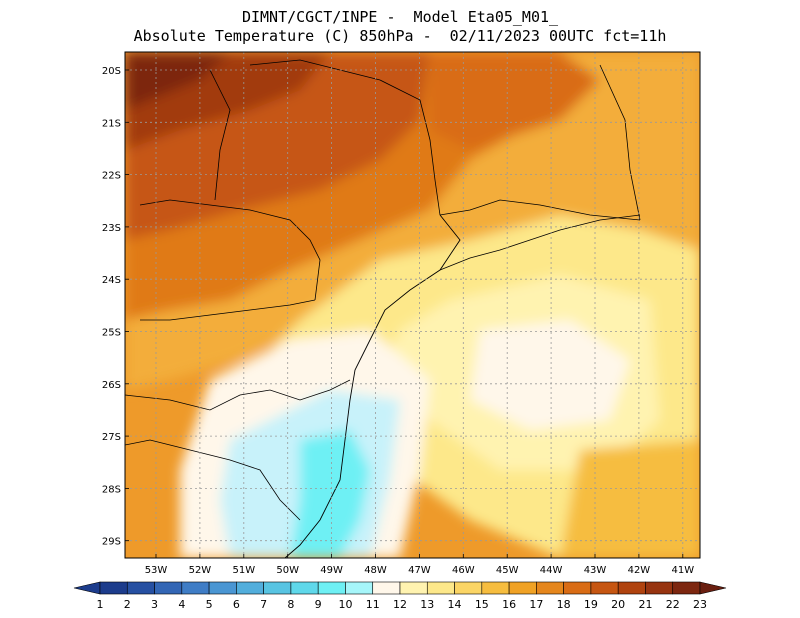 The width and height of the screenshot is (800, 618). I want to click on lat-label: 21S, so click(111, 123).